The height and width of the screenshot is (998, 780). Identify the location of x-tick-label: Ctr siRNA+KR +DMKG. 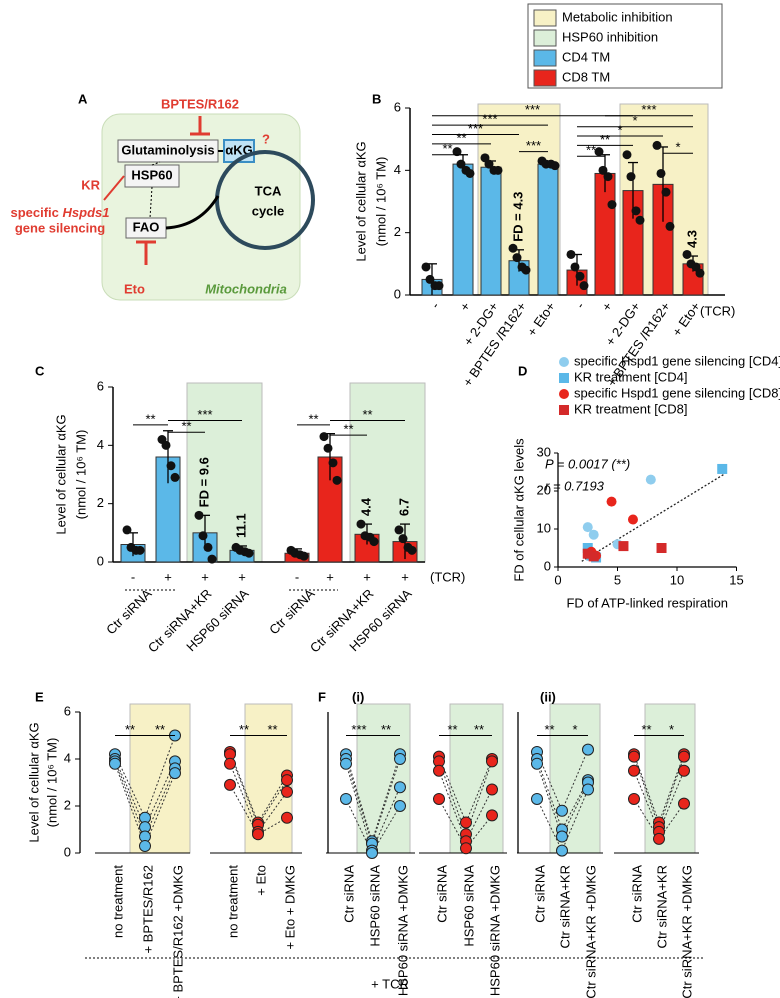
(590, 931).